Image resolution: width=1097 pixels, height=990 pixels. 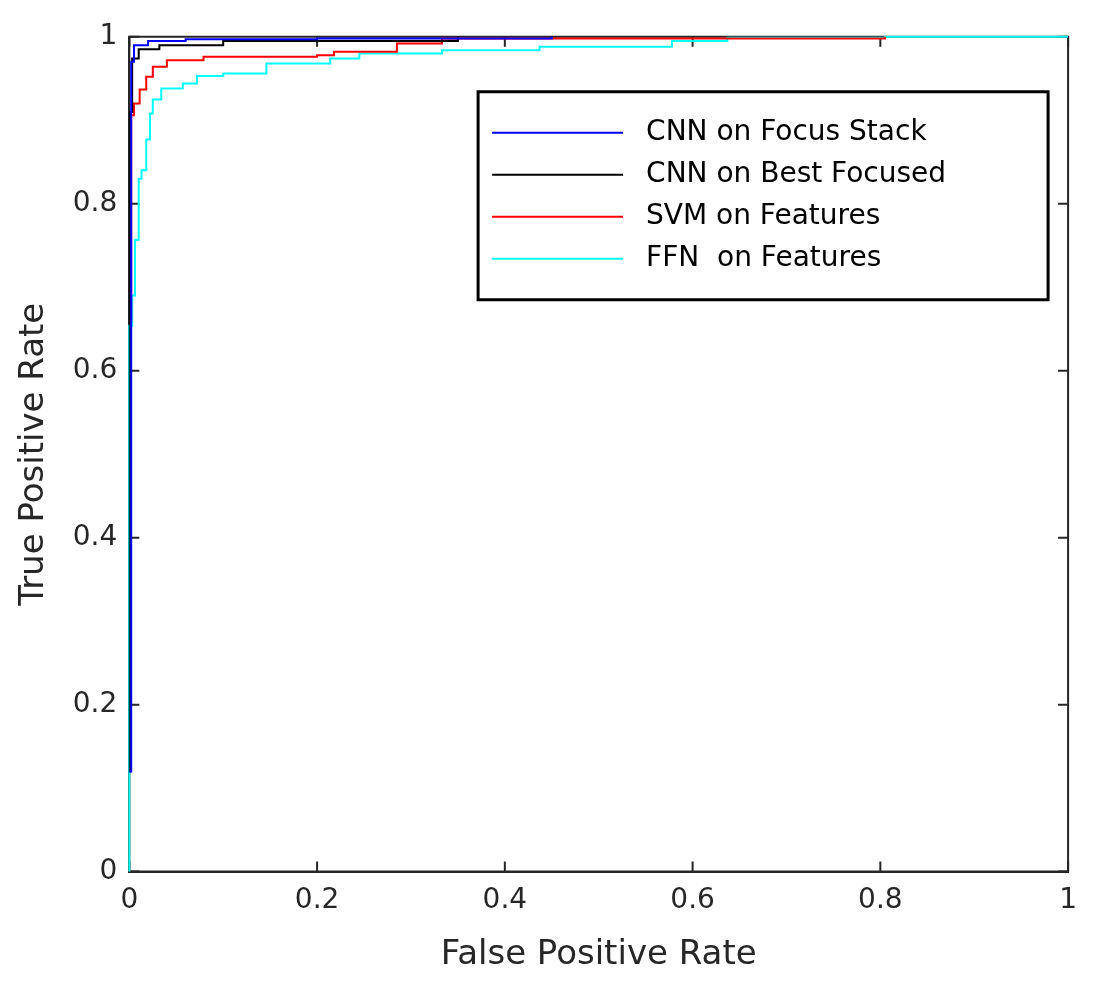 I want to click on legend-label: FFN on Features, so click(x=764, y=257).